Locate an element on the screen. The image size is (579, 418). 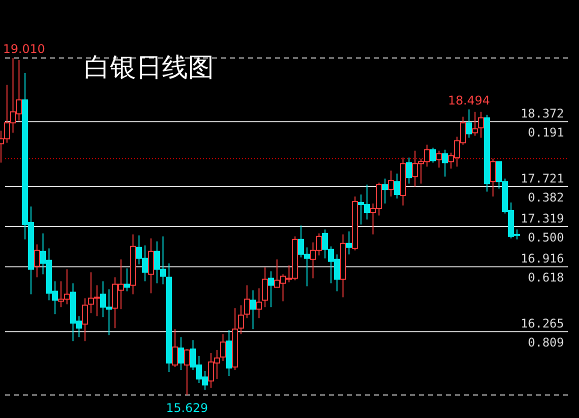
ref-line-label: 18.372 is located at coordinates (542, 113).